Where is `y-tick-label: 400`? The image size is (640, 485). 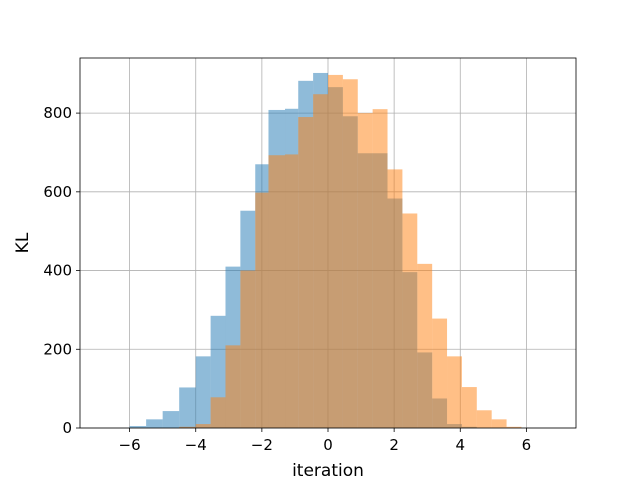 y-tick-label: 400 is located at coordinates (57, 271).